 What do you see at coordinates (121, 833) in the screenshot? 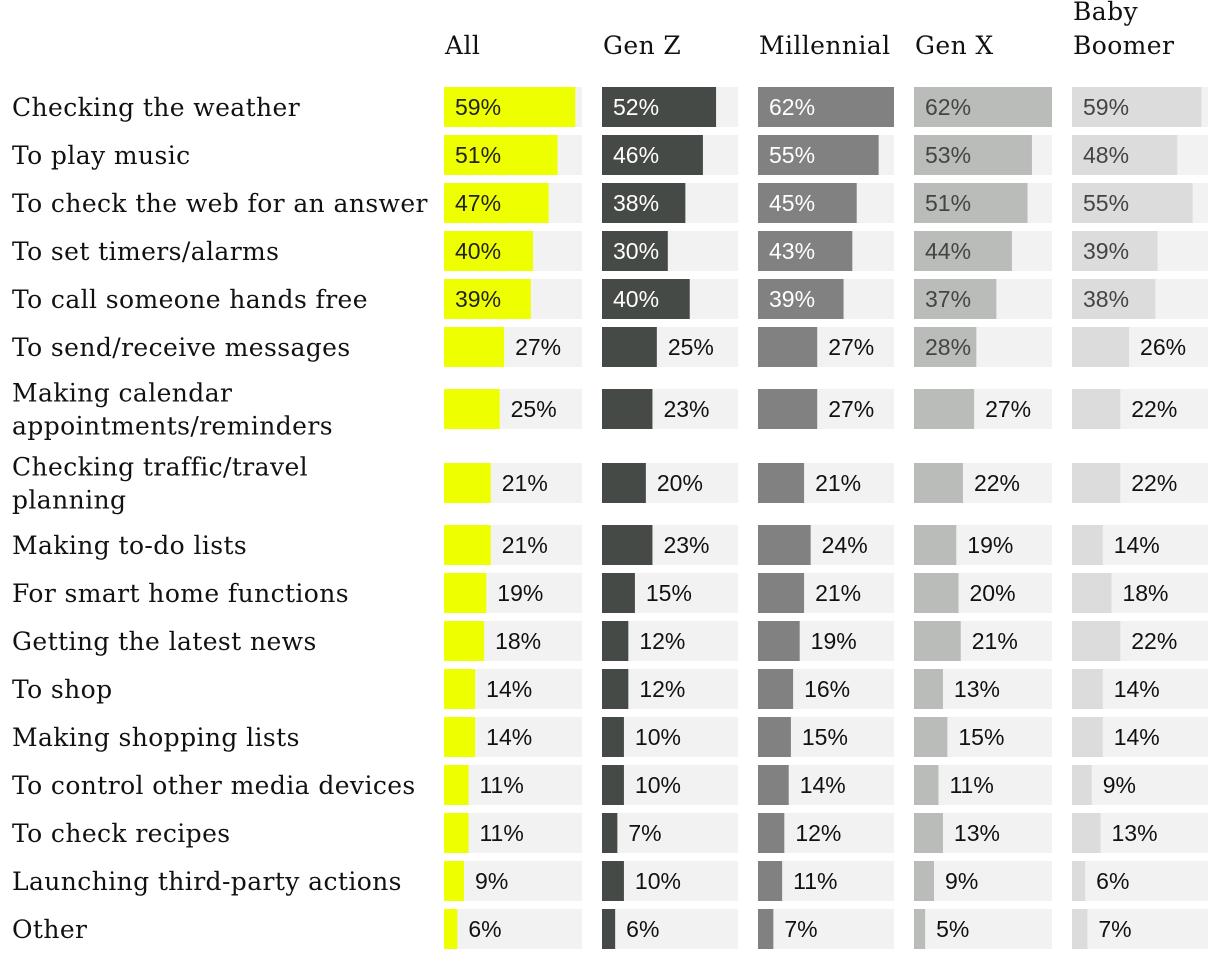
I see `row-label: To check recipes` at bounding box center [121, 833].